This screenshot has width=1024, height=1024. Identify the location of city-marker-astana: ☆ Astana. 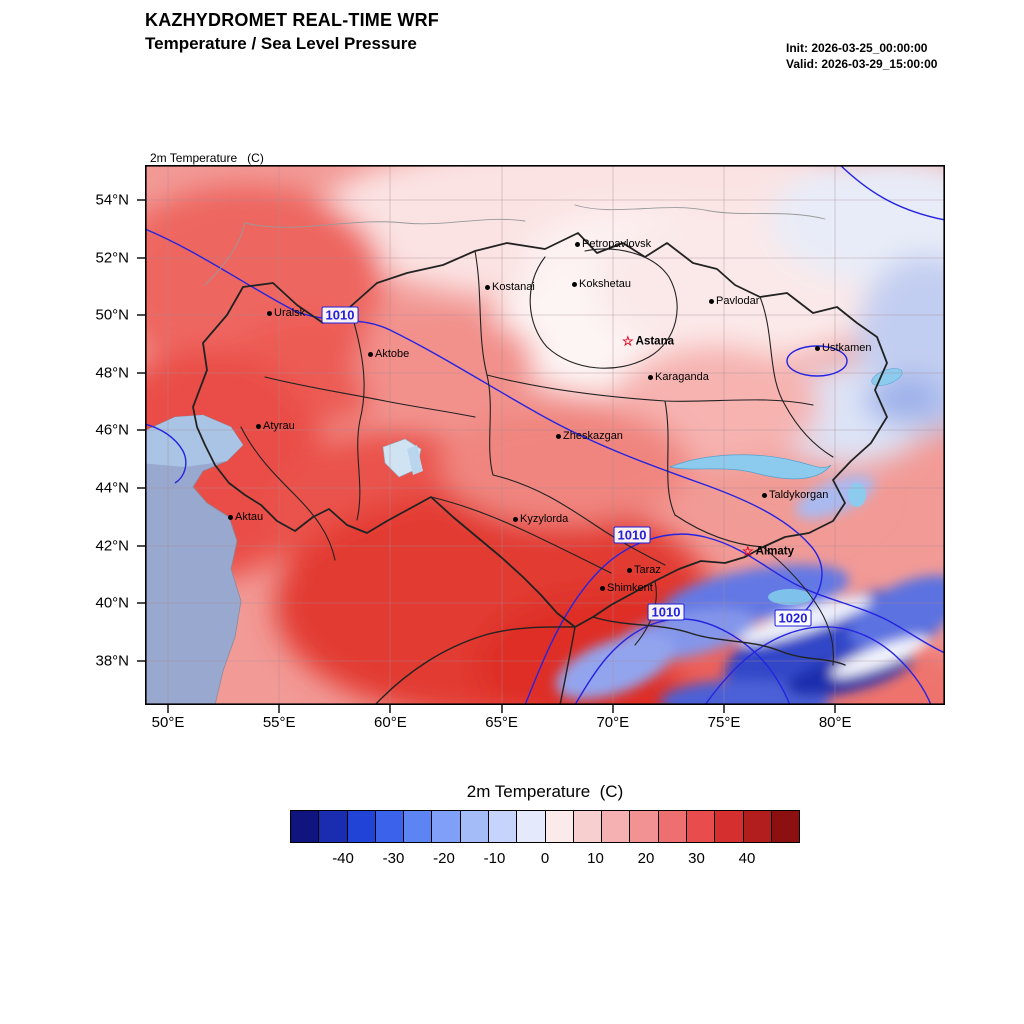
(648, 341).